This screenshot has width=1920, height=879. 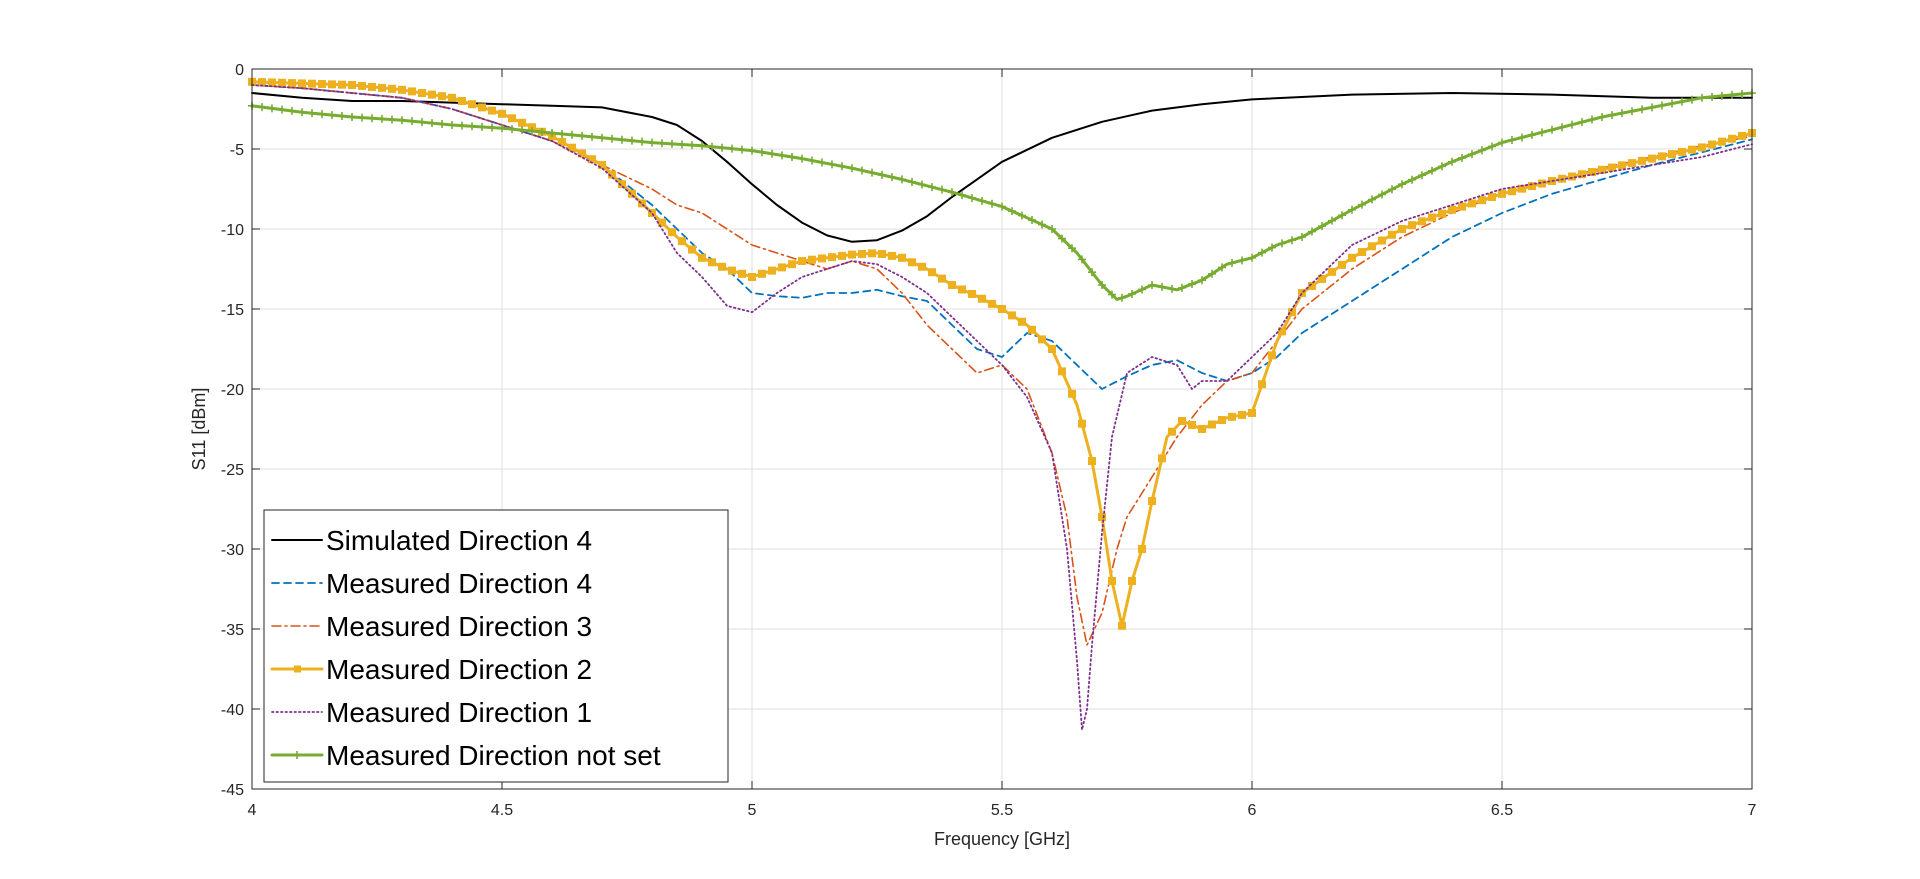 What do you see at coordinates (297, 669) in the screenshot?
I see `legend-marker` at bounding box center [297, 669].